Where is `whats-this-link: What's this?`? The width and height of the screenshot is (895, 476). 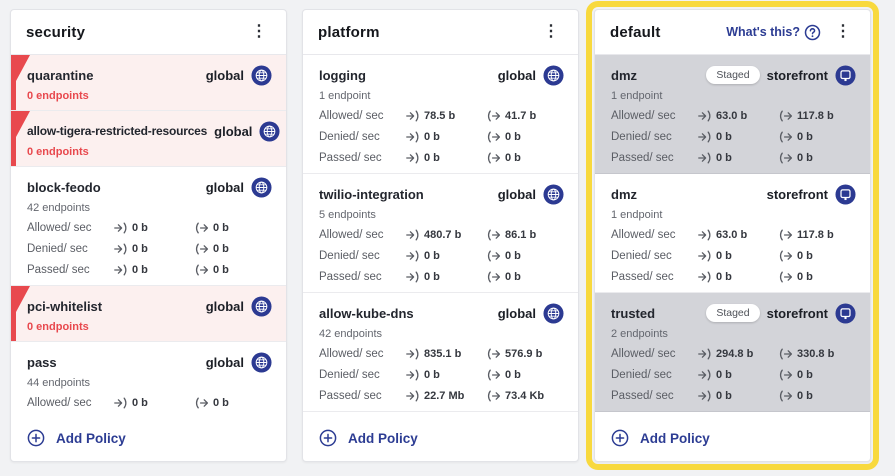
whats-this-link: What's this? is located at coordinates (773, 32).